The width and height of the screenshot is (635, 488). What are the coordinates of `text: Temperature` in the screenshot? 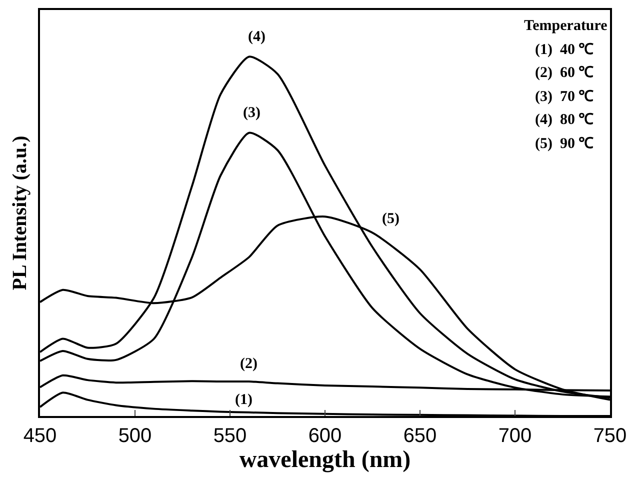 It's located at (566, 26).